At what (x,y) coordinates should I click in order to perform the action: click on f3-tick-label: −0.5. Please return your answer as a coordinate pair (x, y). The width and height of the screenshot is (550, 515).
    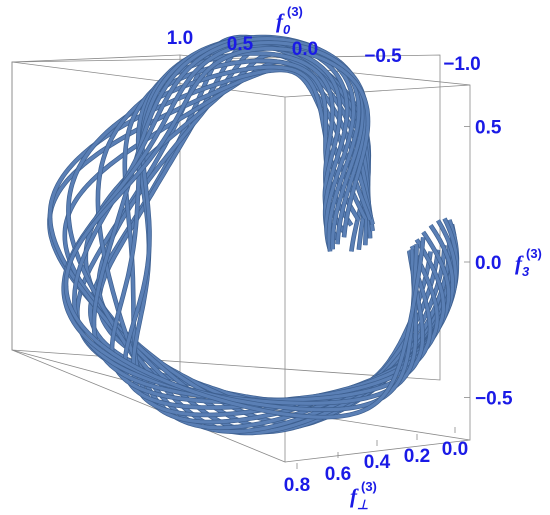
    Looking at the image, I should click on (494, 399).